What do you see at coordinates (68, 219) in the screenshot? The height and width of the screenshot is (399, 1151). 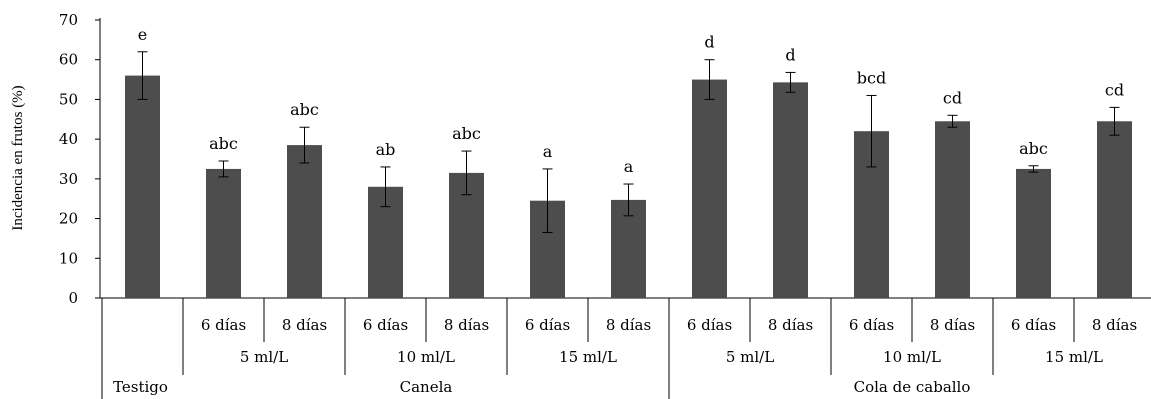 I see `y-tick-label: 20` at bounding box center [68, 219].